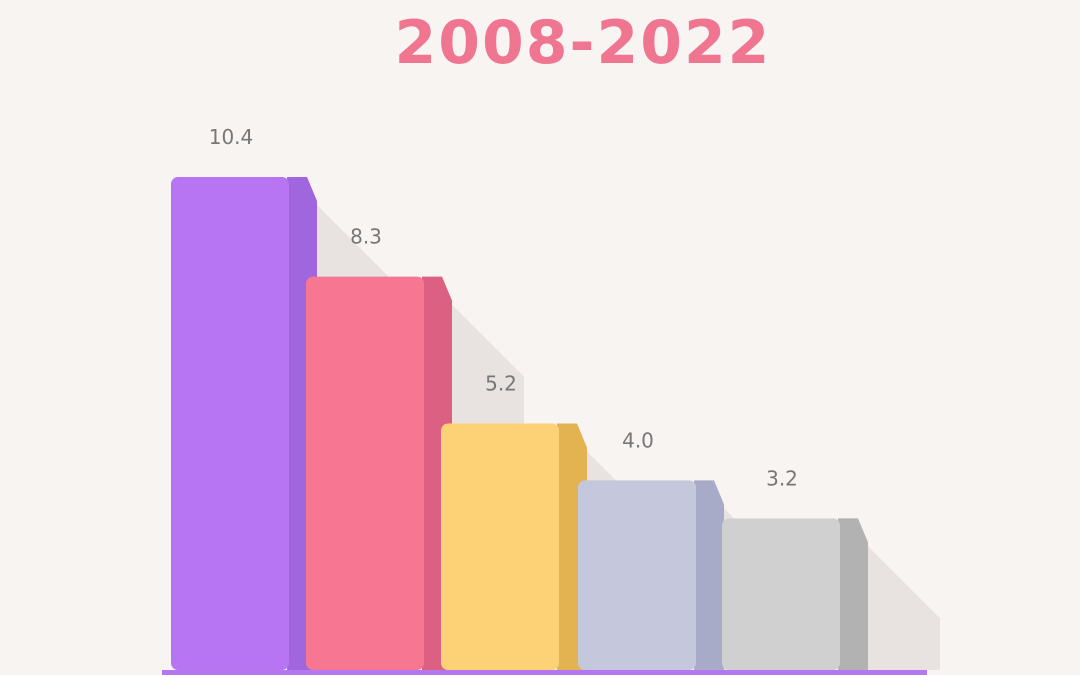  What do you see at coordinates (782, 478) in the screenshot?
I see `value-label-5: 3.2` at bounding box center [782, 478].